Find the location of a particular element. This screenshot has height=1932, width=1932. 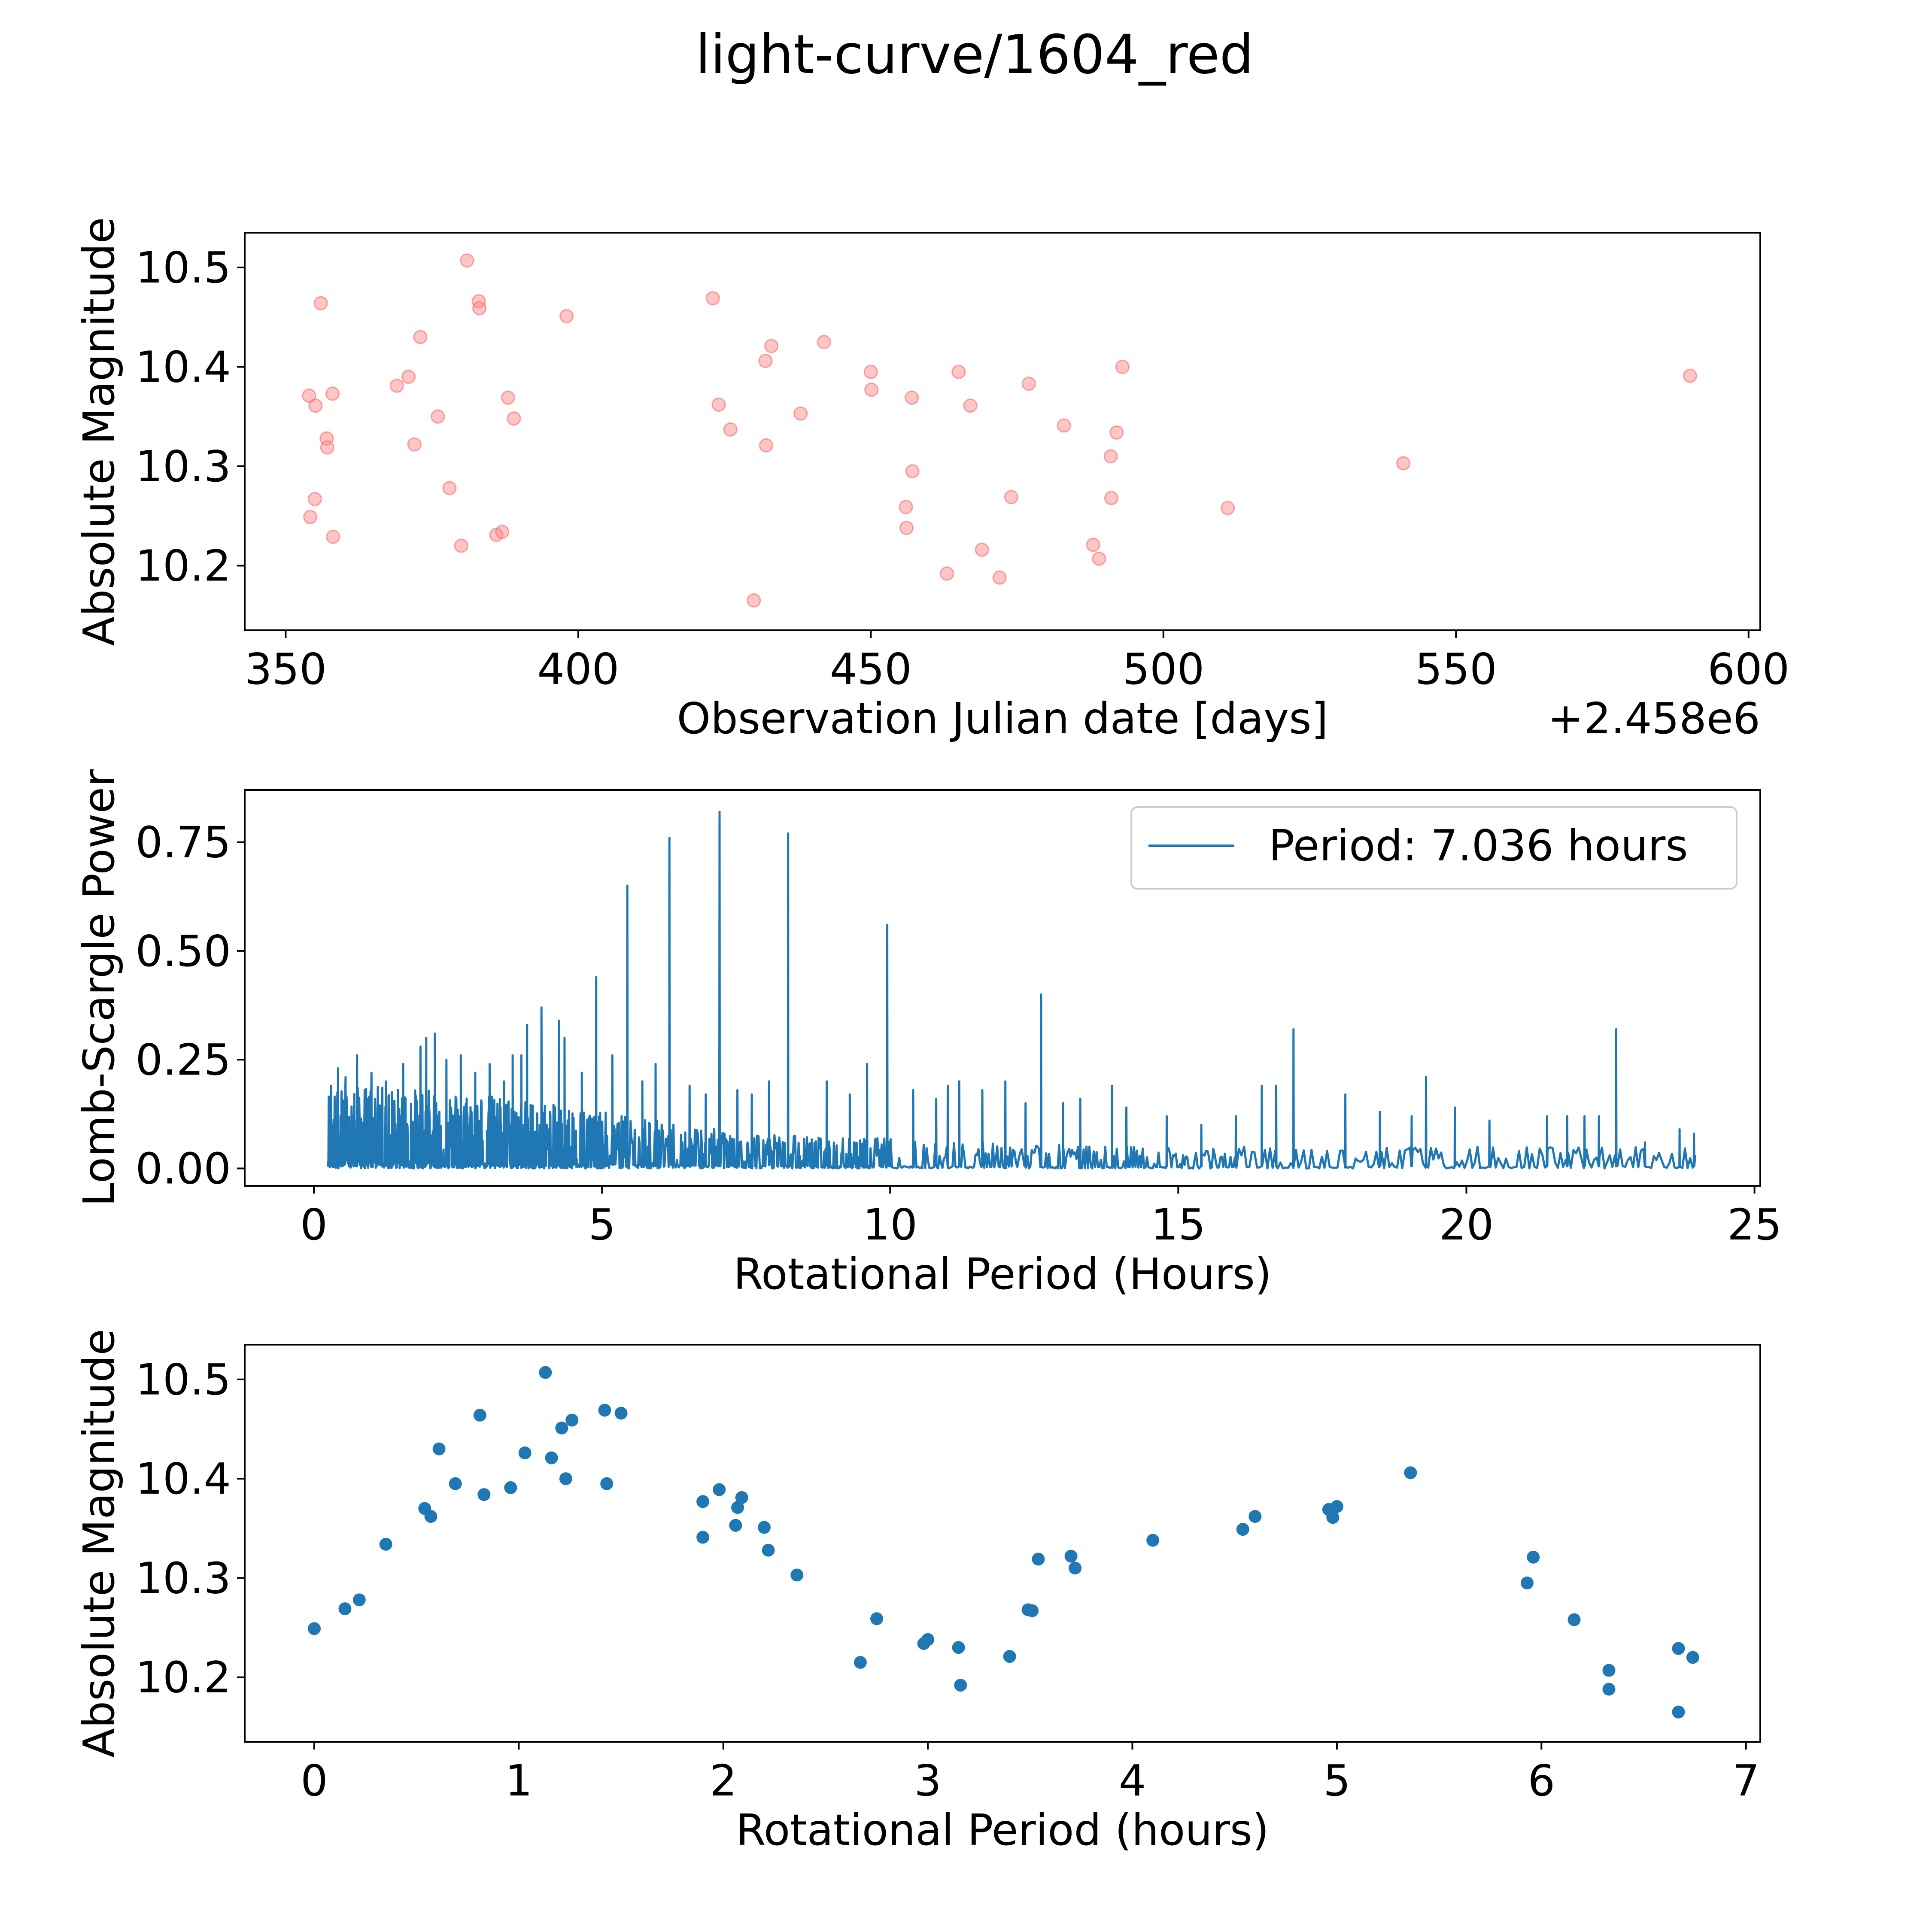

folded-curve-ylabel: Absolute Magnitude is located at coordinates (99, 1543).